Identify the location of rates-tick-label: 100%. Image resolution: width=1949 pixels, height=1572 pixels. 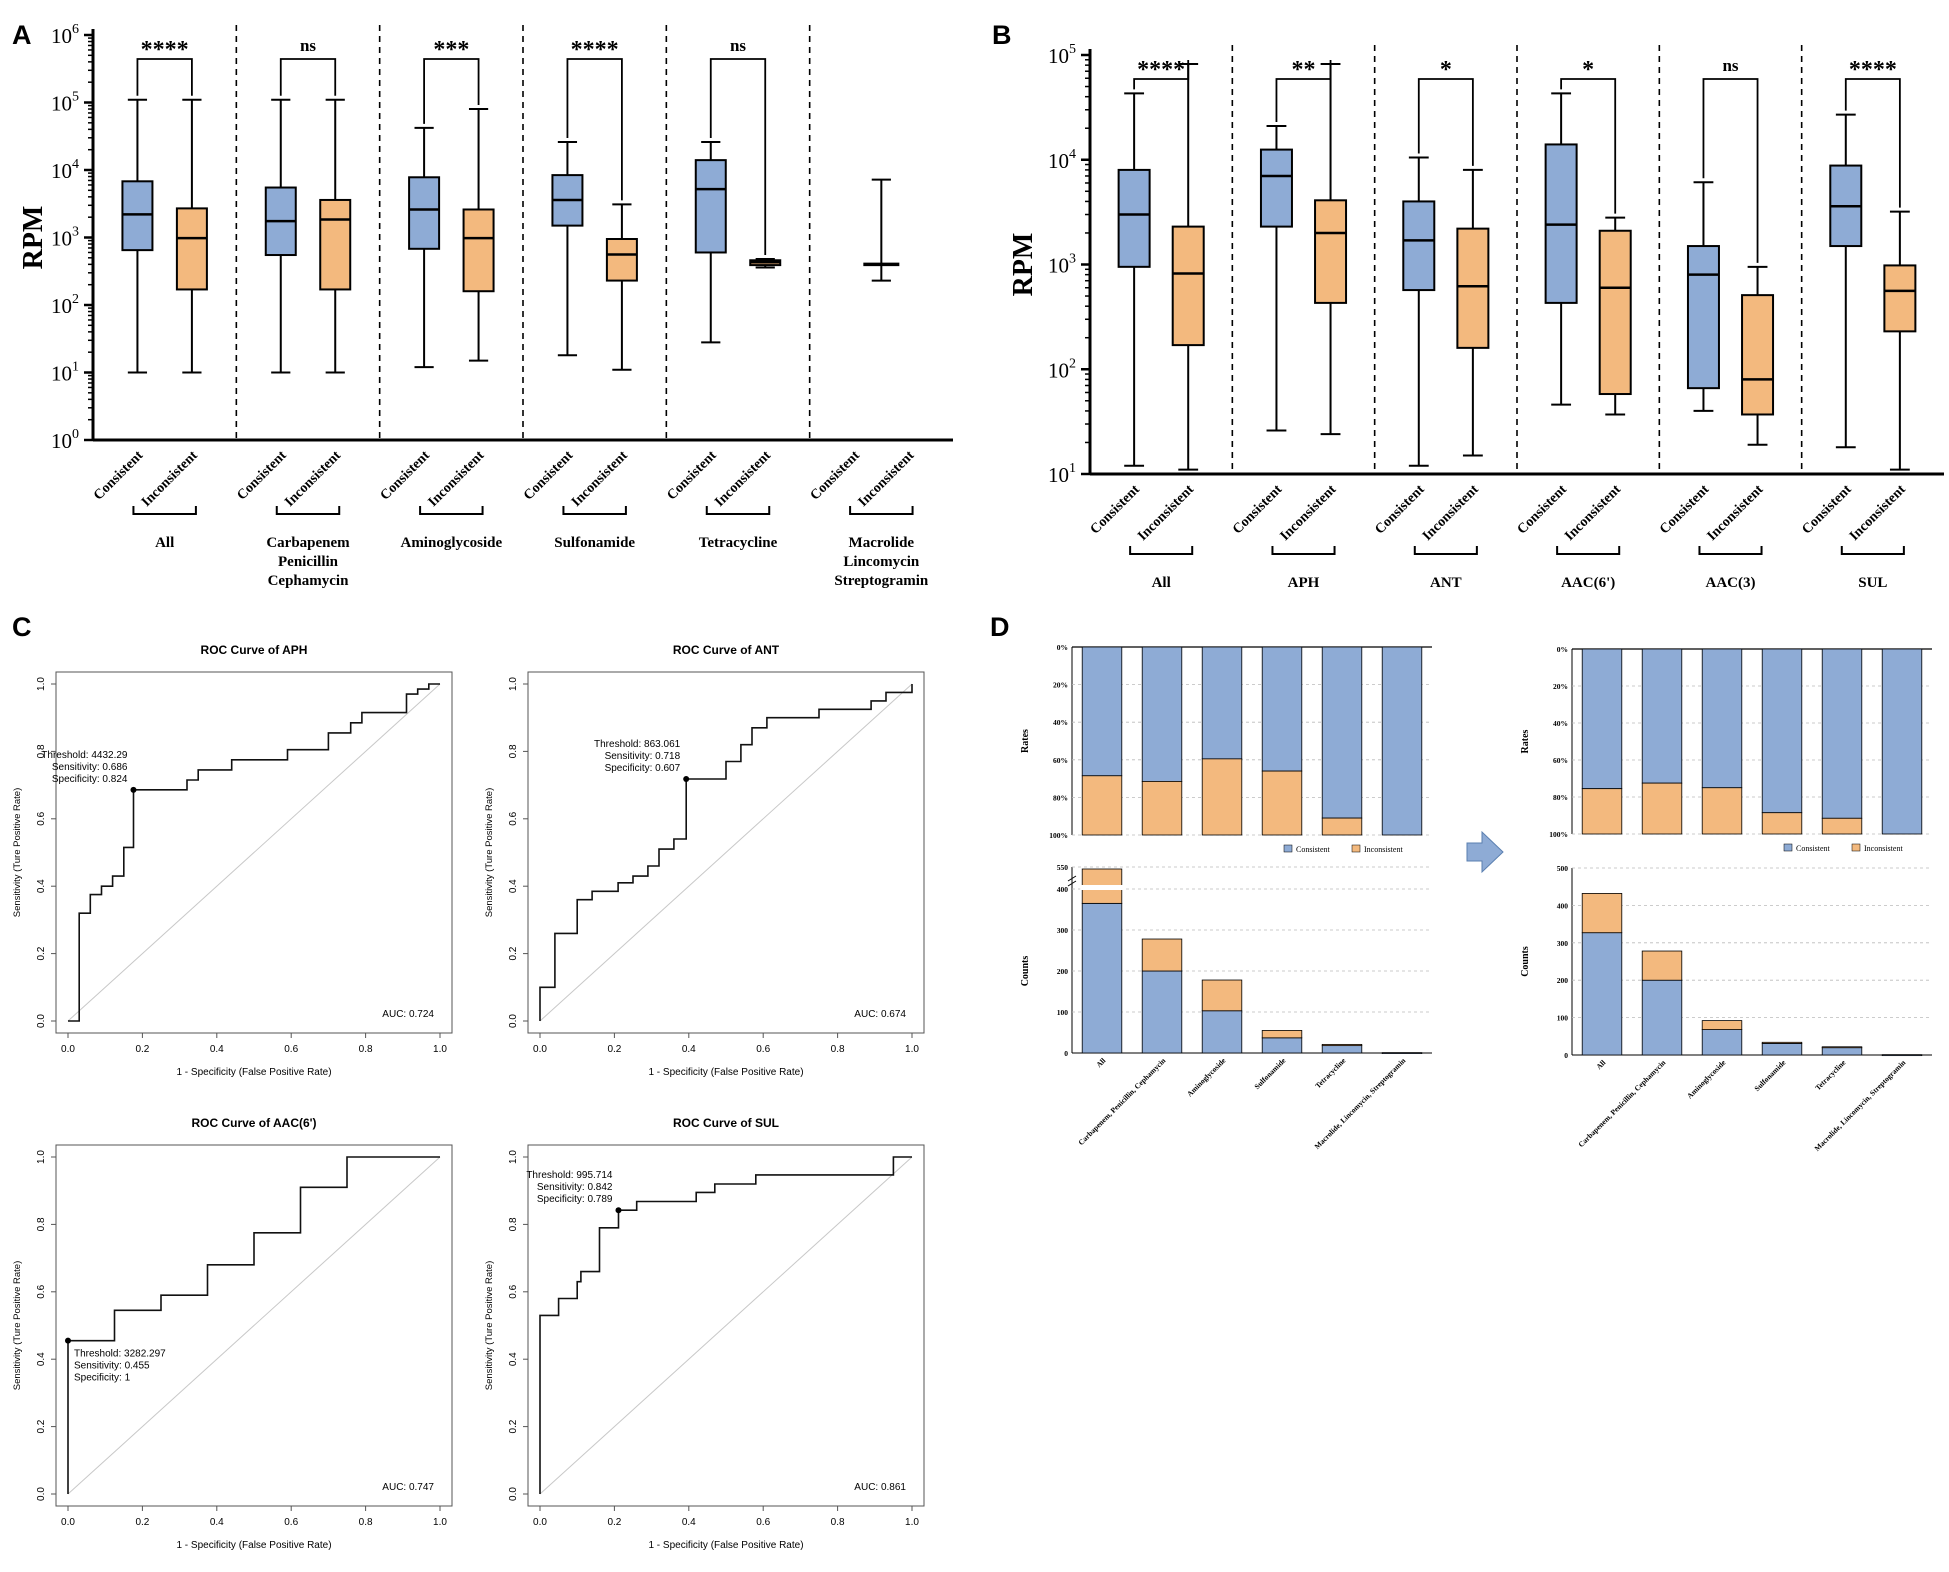
(1558, 834).